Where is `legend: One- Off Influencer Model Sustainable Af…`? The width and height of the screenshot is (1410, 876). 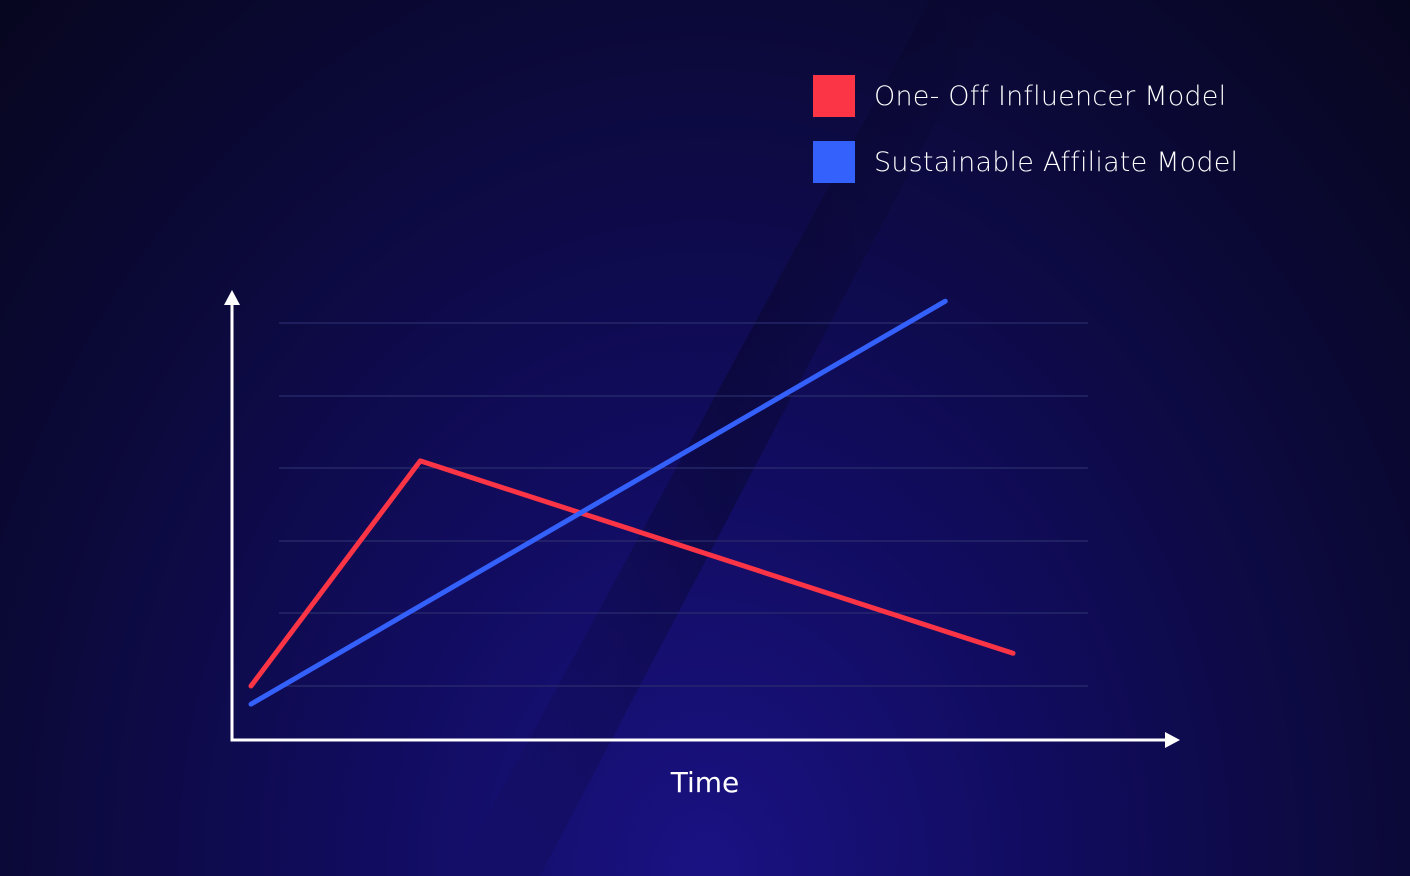
legend: One- Off Influencer Model Sustainable Af… is located at coordinates (1025, 141).